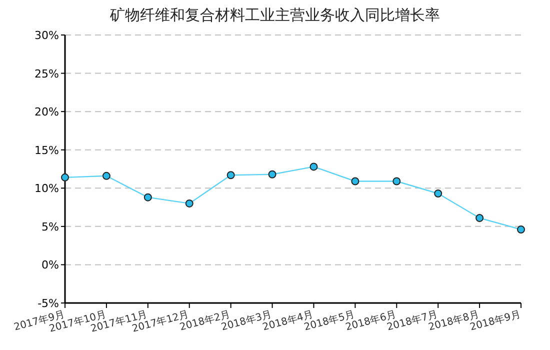 The width and height of the screenshot is (550, 350). What do you see at coordinates (46, 73) in the screenshot?
I see `y-tick-label: 25%` at bounding box center [46, 73].